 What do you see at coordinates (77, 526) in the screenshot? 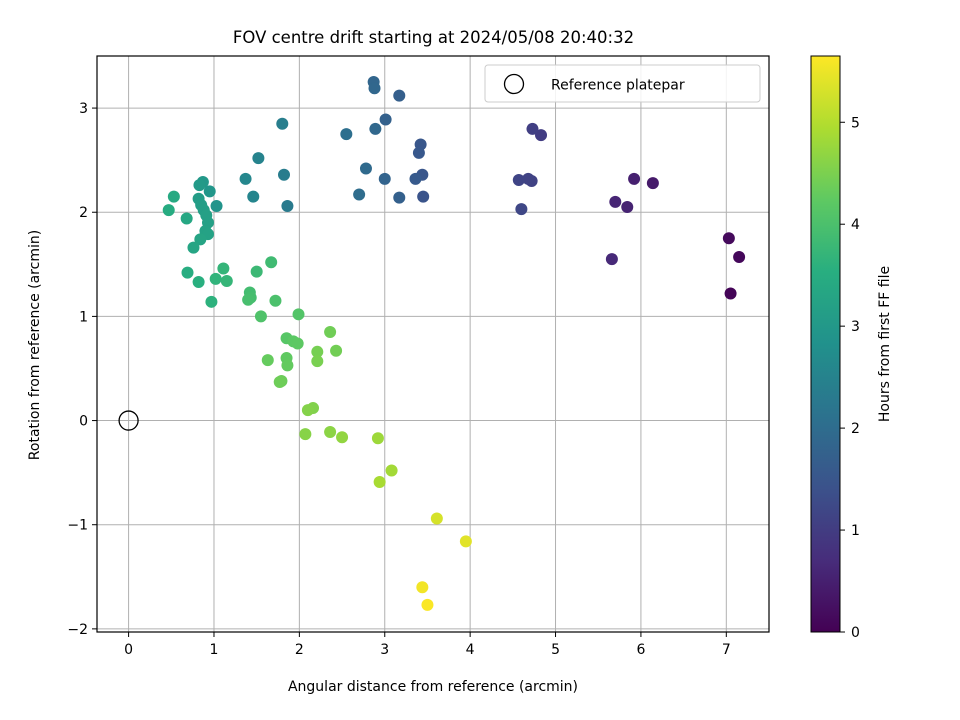
I see `y-tick-label: −1` at bounding box center [77, 526].